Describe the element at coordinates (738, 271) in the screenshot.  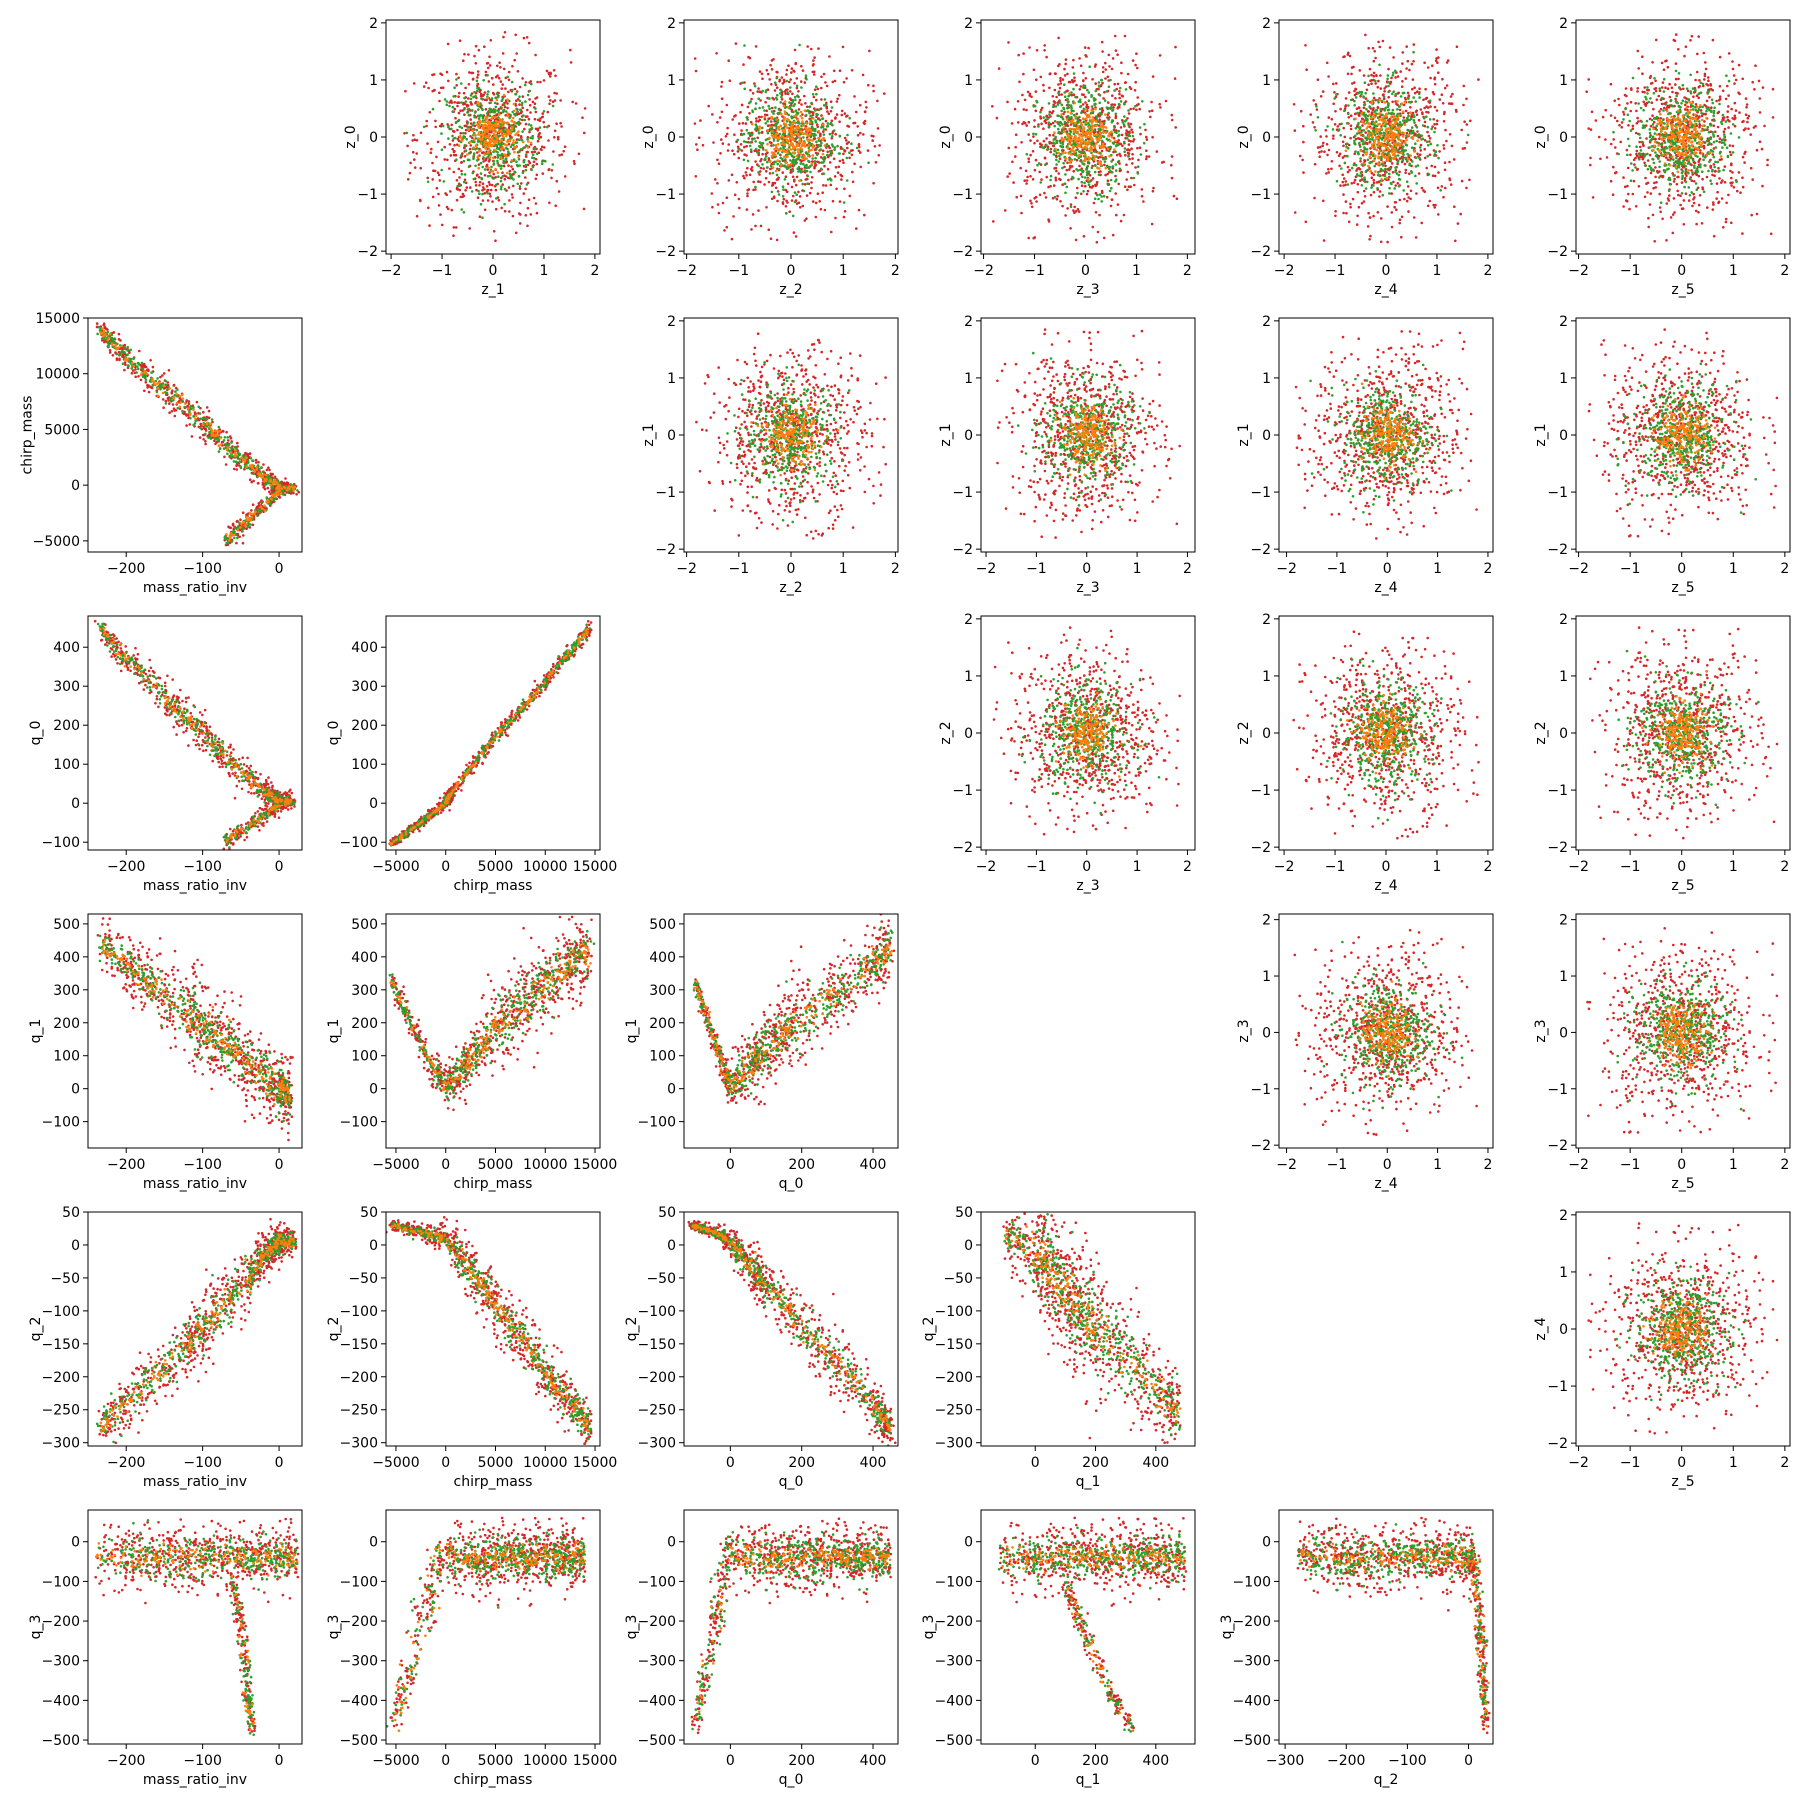
I see `x-tick-label: −1` at that location.